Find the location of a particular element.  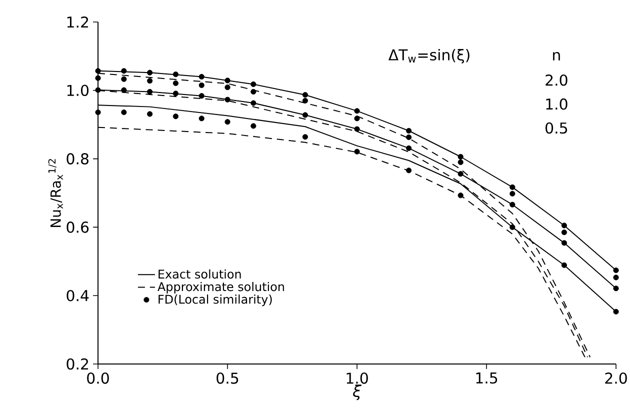

legend-label: FD(Local similarity) is located at coordinates (215, 300).